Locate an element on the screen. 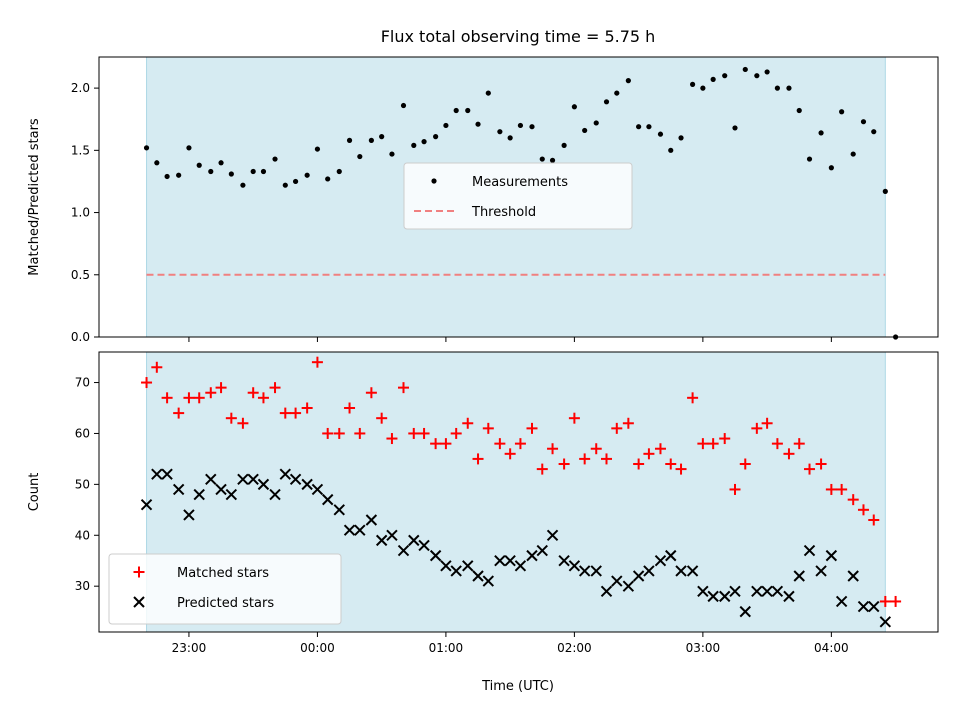 This screenshot has height=720, width=960. x-tick-label: 03:00 is located at coordinates (703, 648).